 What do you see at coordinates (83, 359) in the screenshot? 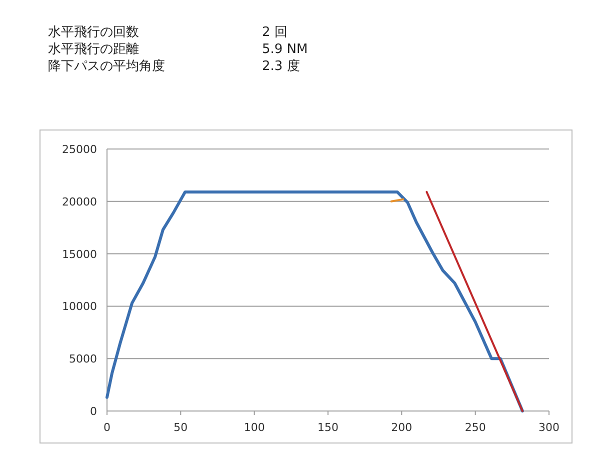
I see `y-tick-label: 5000` at bounding box center [83, 359].